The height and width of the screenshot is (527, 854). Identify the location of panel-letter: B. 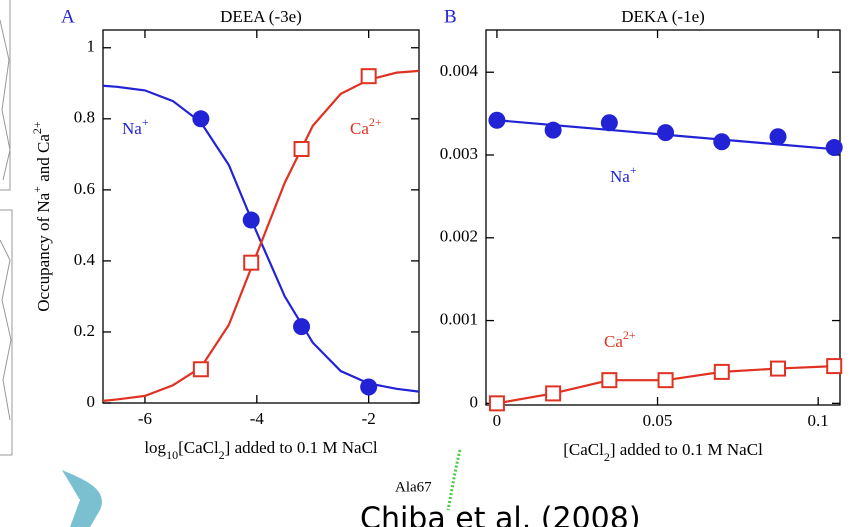
(450, 16).